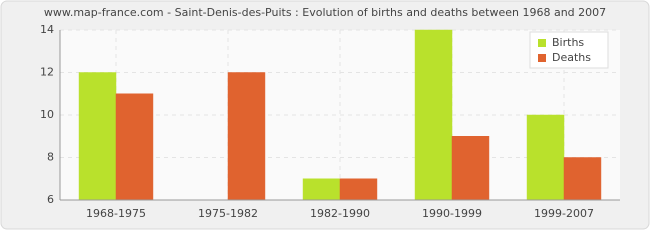 This screenshot has width=650, height=240. What do you see at coordinates (47, 29) in the screenshot?
I see `y-tick-label: 14` at bounding box center [47, 29].